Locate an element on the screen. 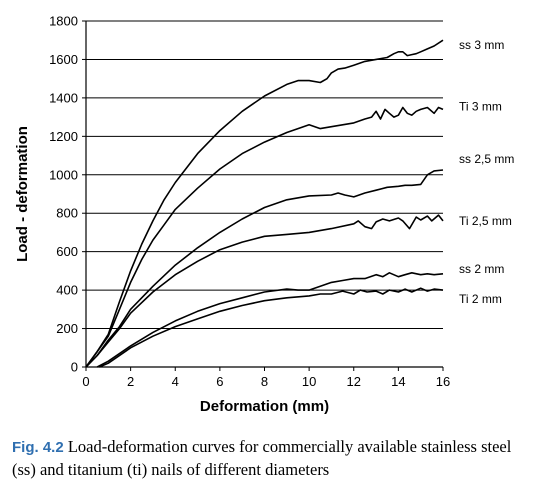  y-tick-label: 1200 is located at coordinates (63, 136).